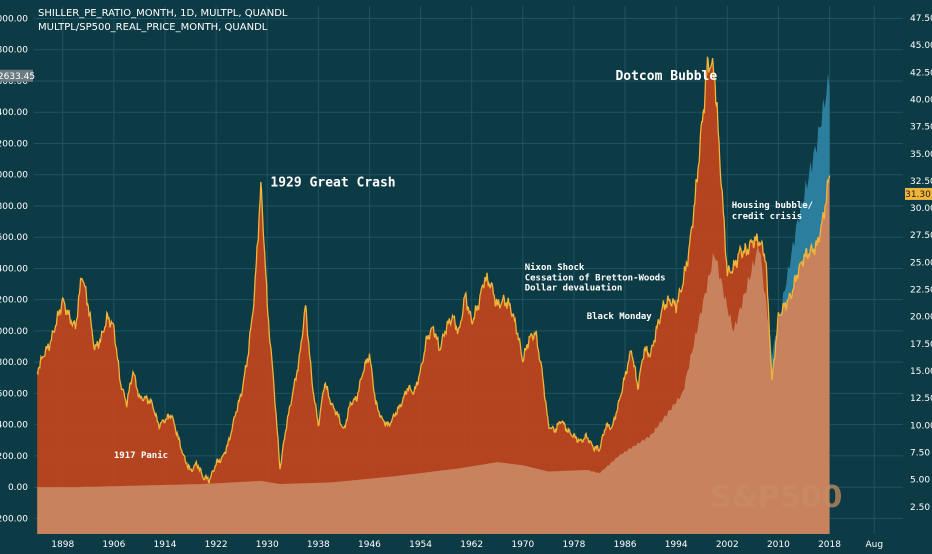 This screenshot has width=932, height=554. What do you see at coordinates (369, 545) in the screenshot?
I see `x-axis-tick-label: 1946` at bounding box center [369, 545].